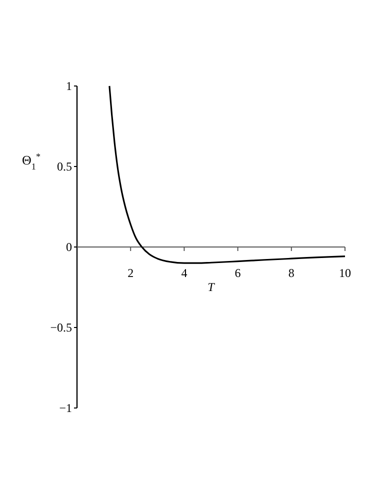  What do you see at coordinates (69, 86) in the screenshot?
I see `y-tick-label: 1` at bounding box center [69, 86].